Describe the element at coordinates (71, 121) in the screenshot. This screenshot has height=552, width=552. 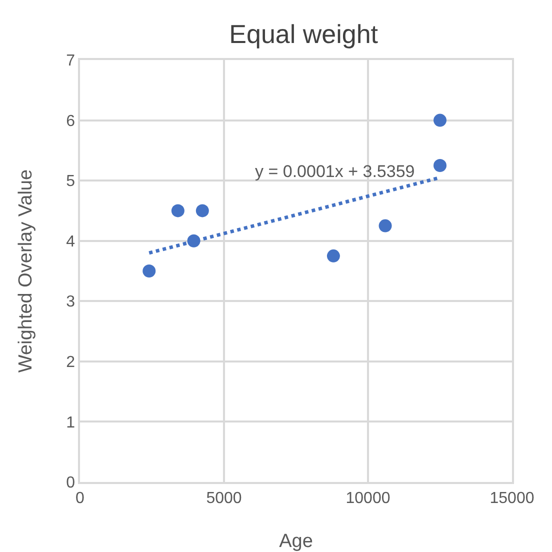
I see `y-tick-label: 6` at that location.